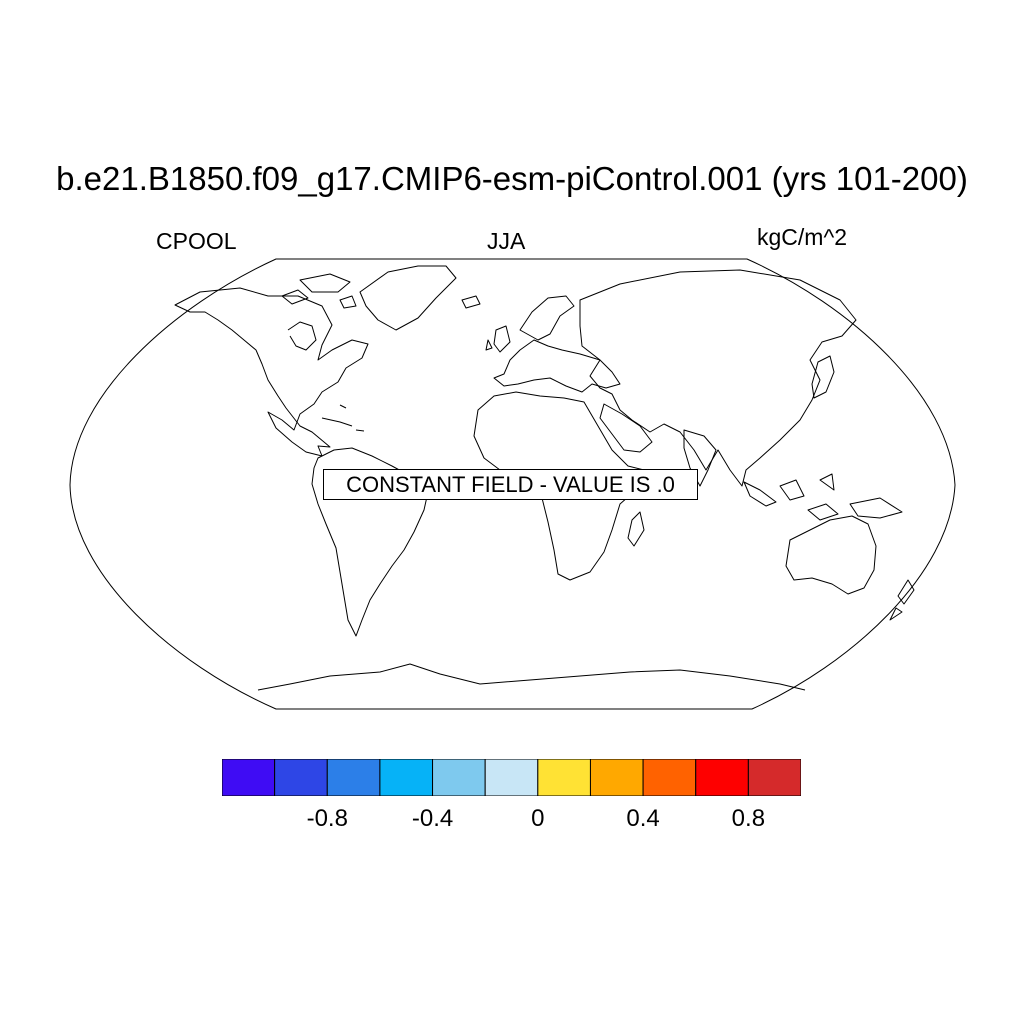  What do you see at coordinates (370, 542) in the screenshot?
I see `coastline-south-america` at bounding box center [370, 542].